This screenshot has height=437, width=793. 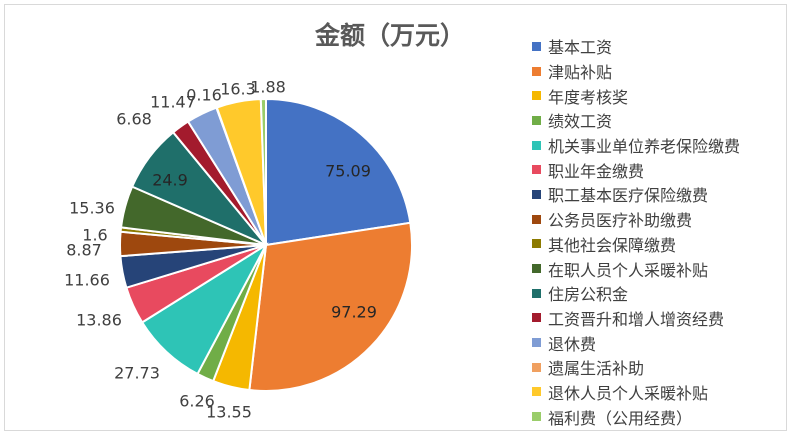 I want to click on legend-item: 住房公积金, so click(x=657, y=293).